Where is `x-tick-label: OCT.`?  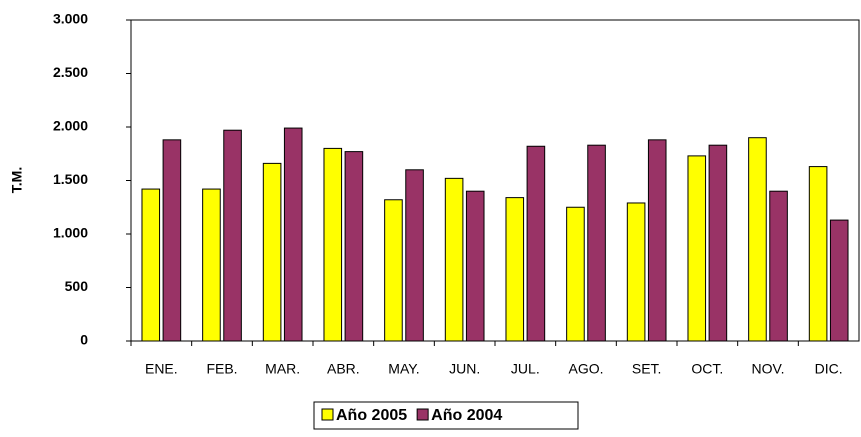
x-tick-label: OCT. is located at coordinates (707, 369).